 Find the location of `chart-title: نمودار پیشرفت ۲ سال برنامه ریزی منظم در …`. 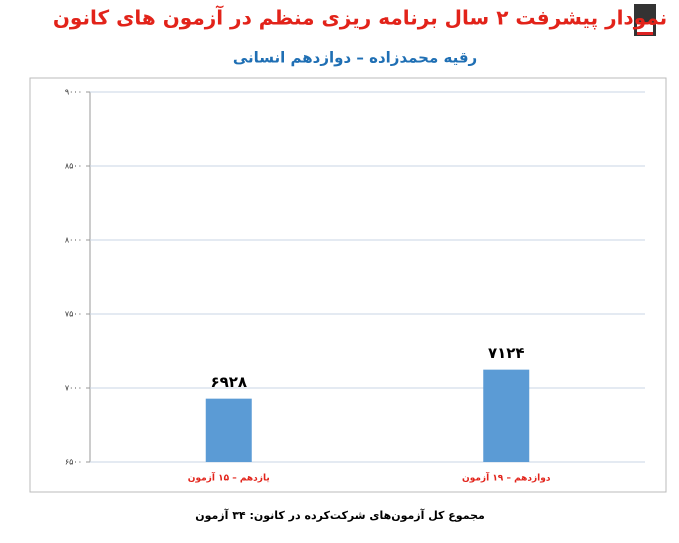

chart-title: نمودار پیشرفت ۲ سال برنامه ریزی منظم در … is located at coordinates (360, 18).